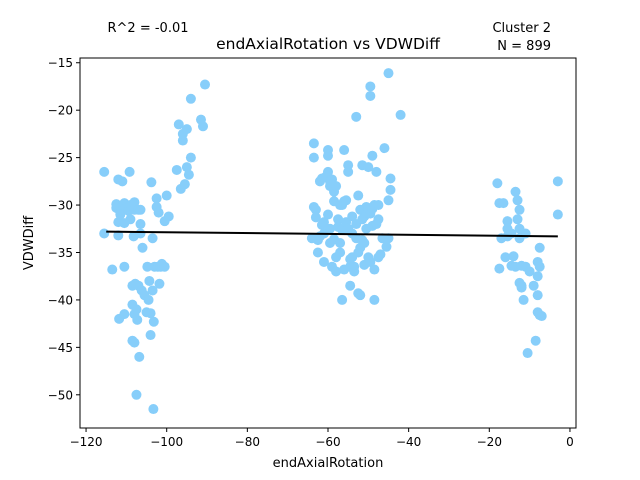 The width and height of the screenshot is (640, 480). Describe the element at coordinates (60, 111) in the screenshot. I see `y-tick-label: −20` at that location.